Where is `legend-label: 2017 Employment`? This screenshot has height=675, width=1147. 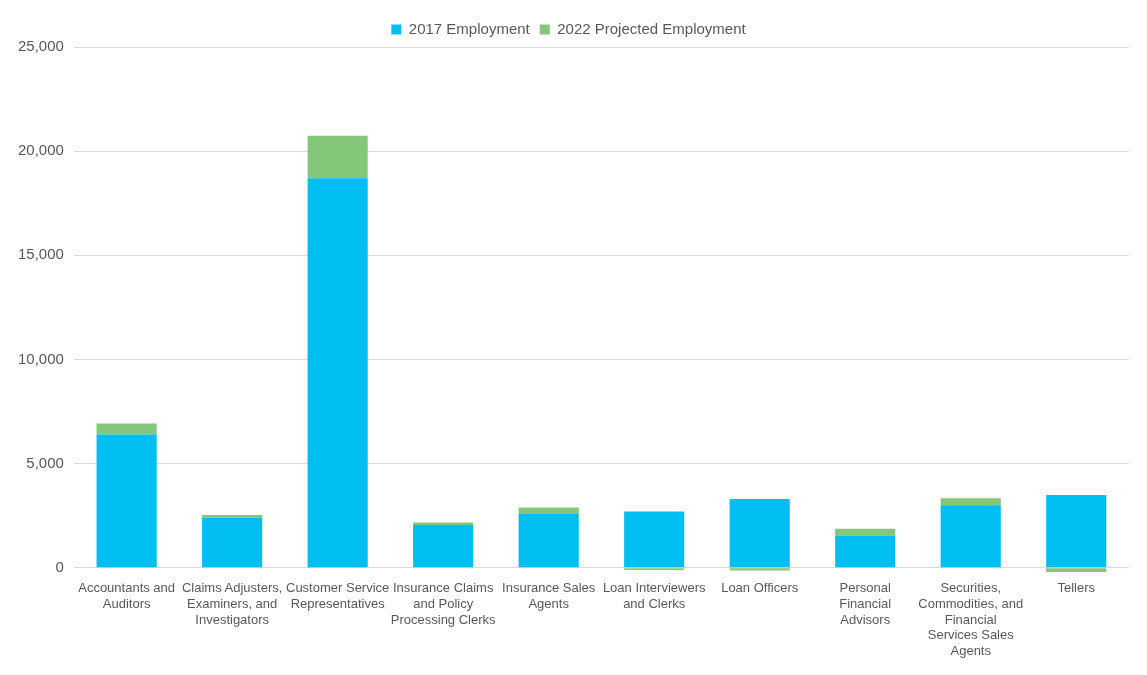 legend-label: 2017 Employment is located at coordinates (469, 28).